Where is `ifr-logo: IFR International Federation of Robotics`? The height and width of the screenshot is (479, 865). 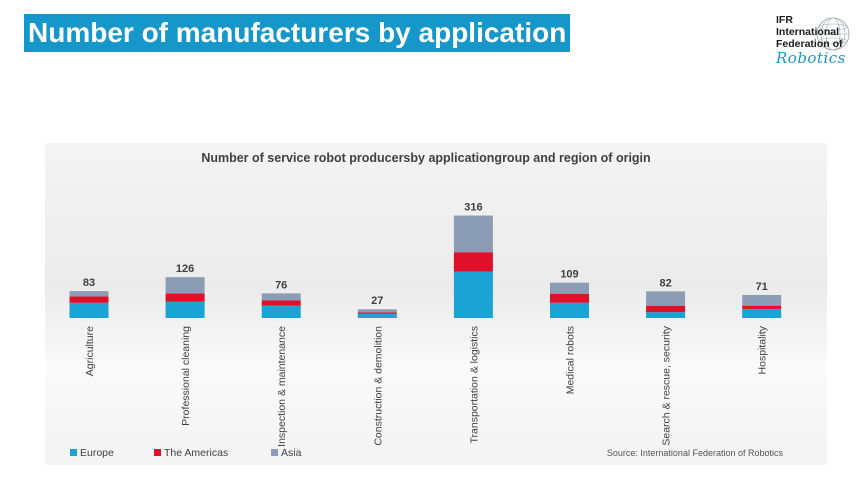 ifr-logo: IFR International Federation of Robotics is located at coordinates (818, 45).